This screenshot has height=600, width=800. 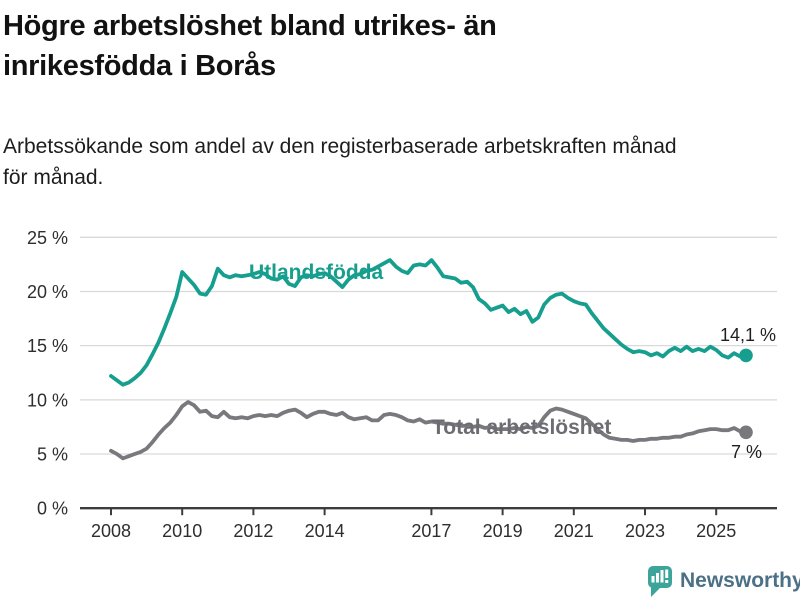 I want to click on series-label-total-arbetsloshet: Total arbetslöshet, so click(x=521, y=427).